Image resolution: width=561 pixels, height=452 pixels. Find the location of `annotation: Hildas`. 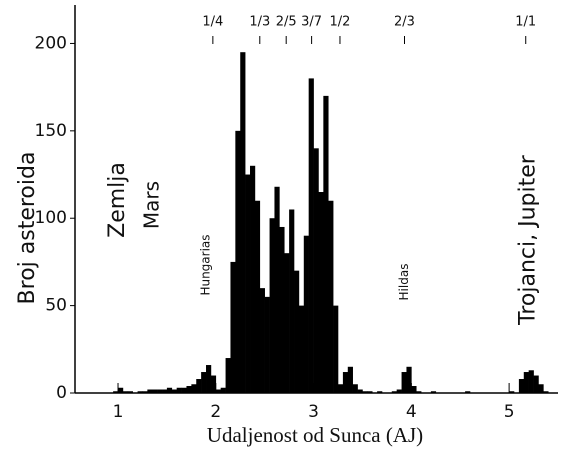

annotation: Hildas is located at coordinates (404, 282).